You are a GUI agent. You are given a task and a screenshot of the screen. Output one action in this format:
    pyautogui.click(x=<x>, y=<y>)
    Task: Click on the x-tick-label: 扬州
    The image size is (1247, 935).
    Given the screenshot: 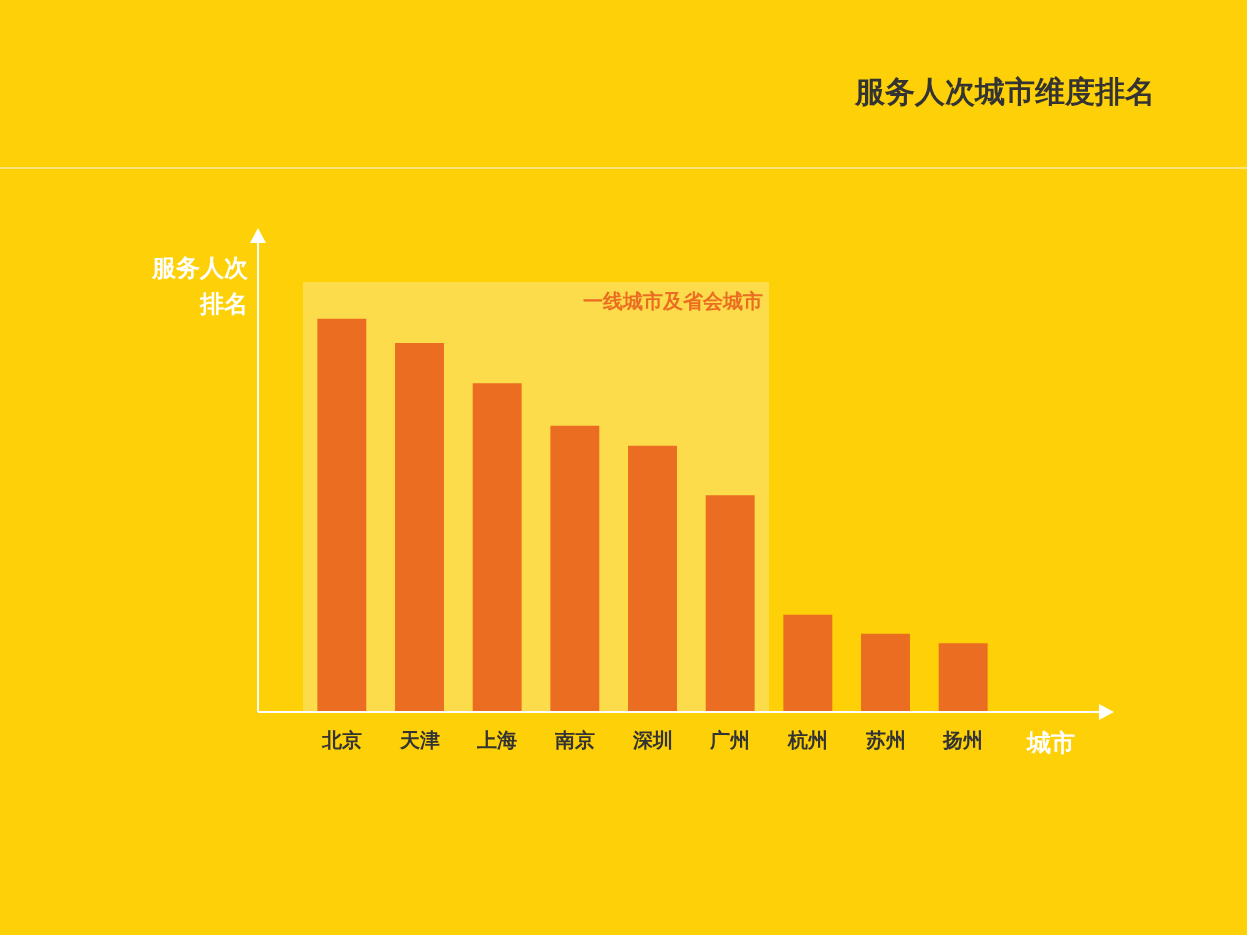 What is the action you would take?
    pyautogui.click(x=963, y=740)
    